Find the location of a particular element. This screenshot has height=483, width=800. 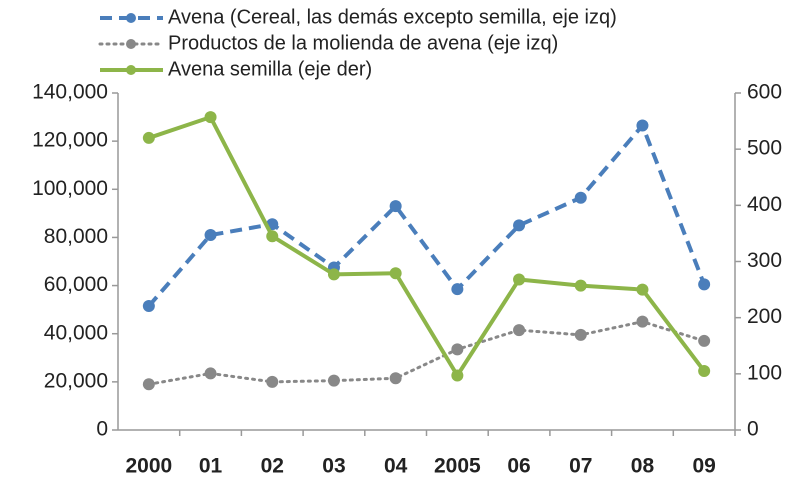

y-tick-label: 140,000 is located at coordinates (70, 92).